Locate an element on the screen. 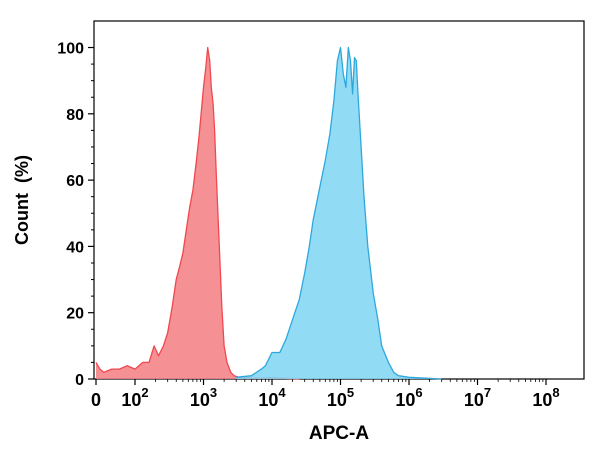  x-tick-label-0: 0 is located at coordinates (96, 400).